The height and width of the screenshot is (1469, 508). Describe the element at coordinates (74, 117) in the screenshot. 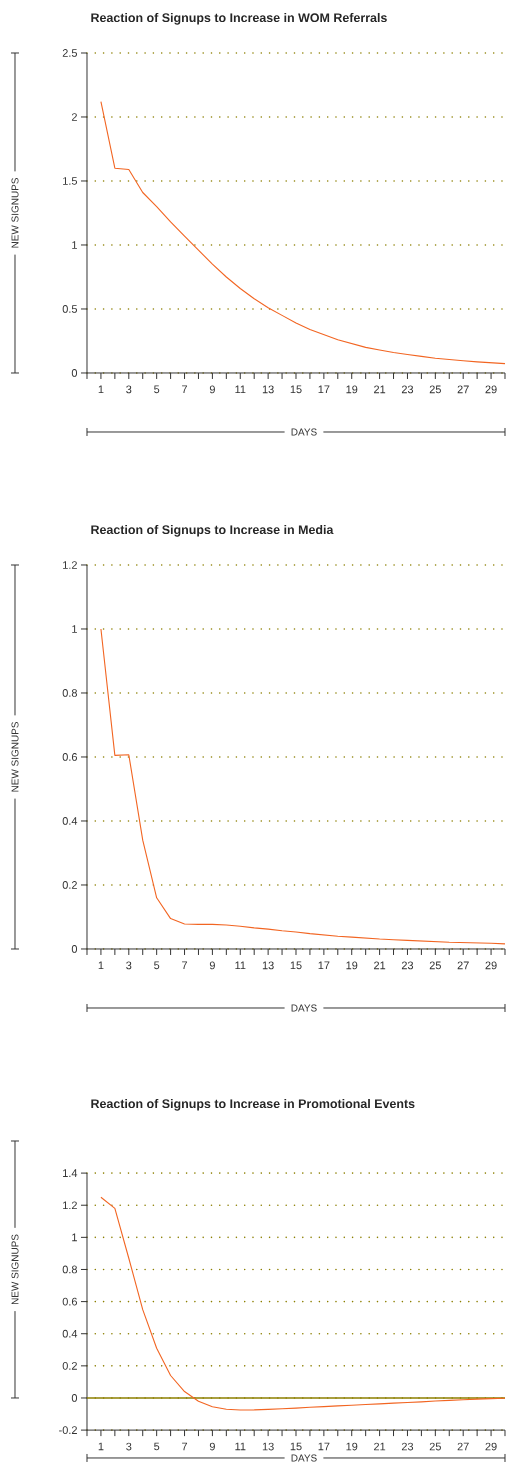

I see `y-tick-label: 2` at that location.